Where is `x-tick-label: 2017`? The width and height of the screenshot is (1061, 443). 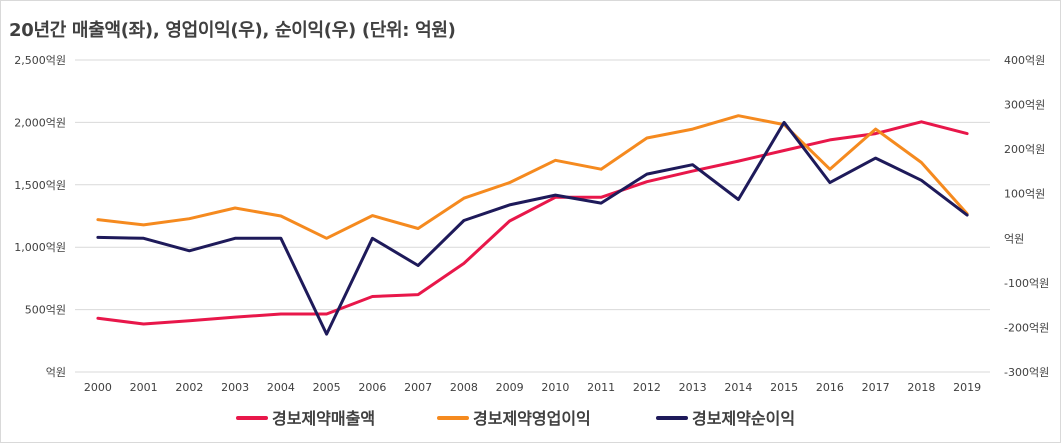
x-tick-label: 2017 is located at coordinates (876, 387).